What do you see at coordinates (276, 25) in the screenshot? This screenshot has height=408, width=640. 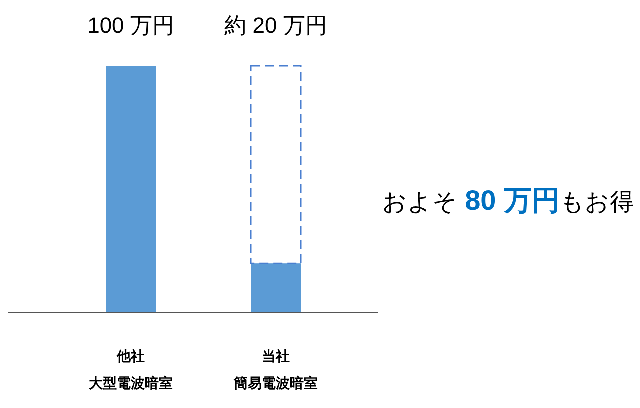 I see `data-label: 約 20 万円` at bounding box center [276, 25].